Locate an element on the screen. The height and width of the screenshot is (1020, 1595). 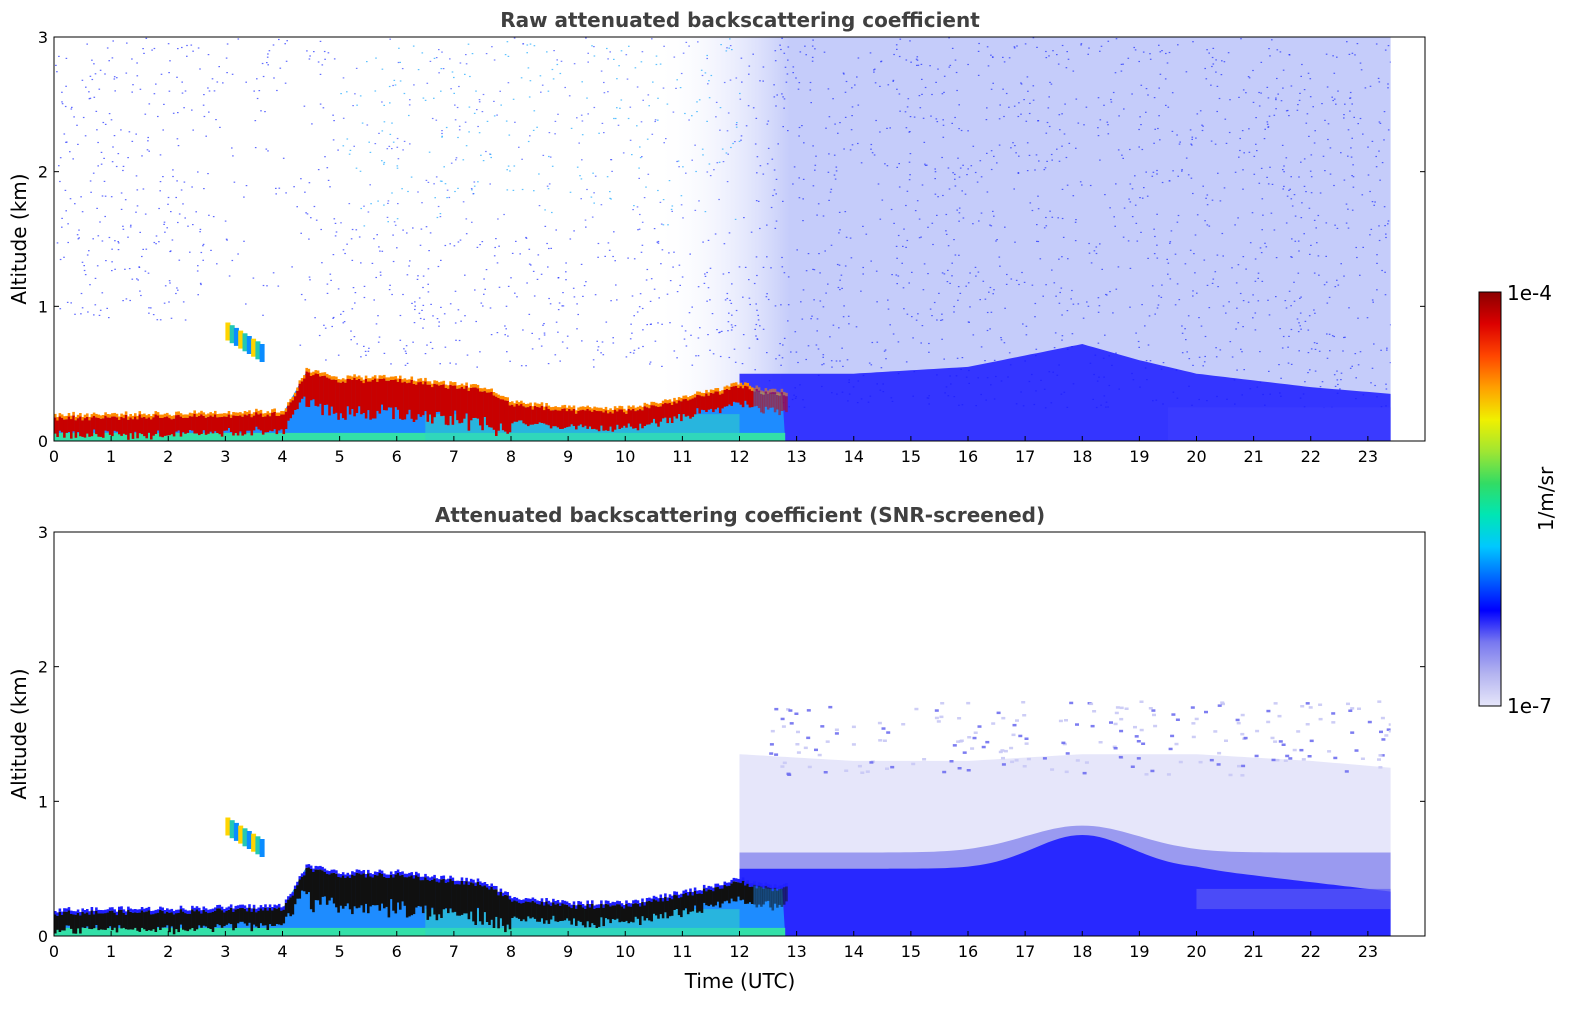
screened-aerosol-layers is located at coordinates (1065, 818).